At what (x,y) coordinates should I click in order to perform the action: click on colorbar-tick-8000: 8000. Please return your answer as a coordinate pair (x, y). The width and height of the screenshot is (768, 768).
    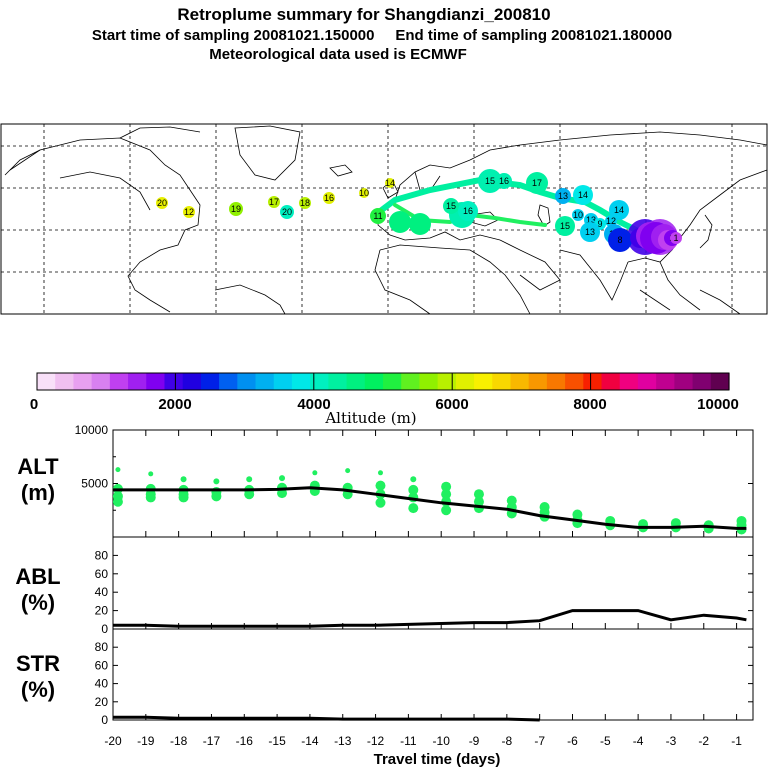
    Looking at the image, I should click on (589, 404).